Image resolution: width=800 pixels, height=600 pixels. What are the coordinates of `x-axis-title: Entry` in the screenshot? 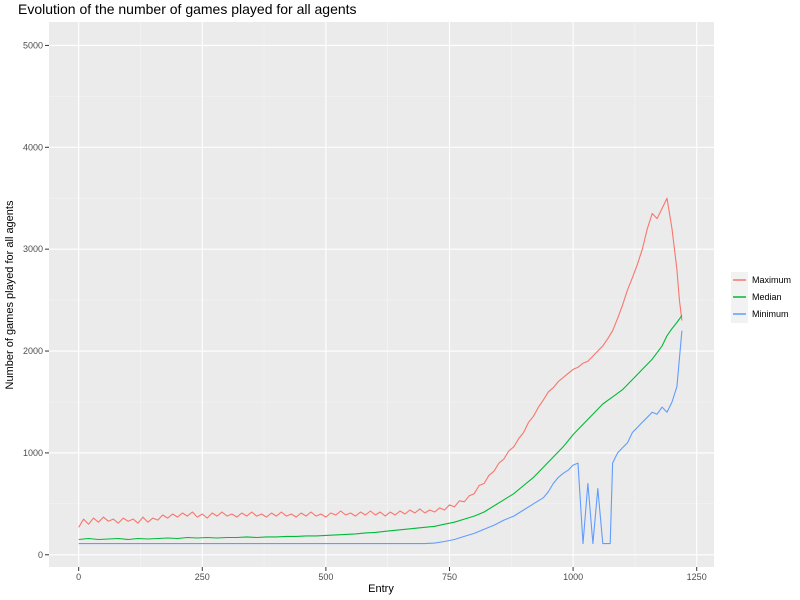 It's located at (381, 589).